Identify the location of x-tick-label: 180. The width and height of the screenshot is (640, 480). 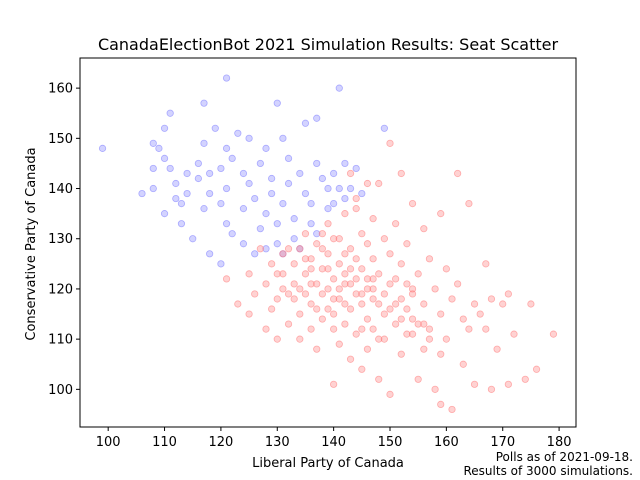
(559, 442).